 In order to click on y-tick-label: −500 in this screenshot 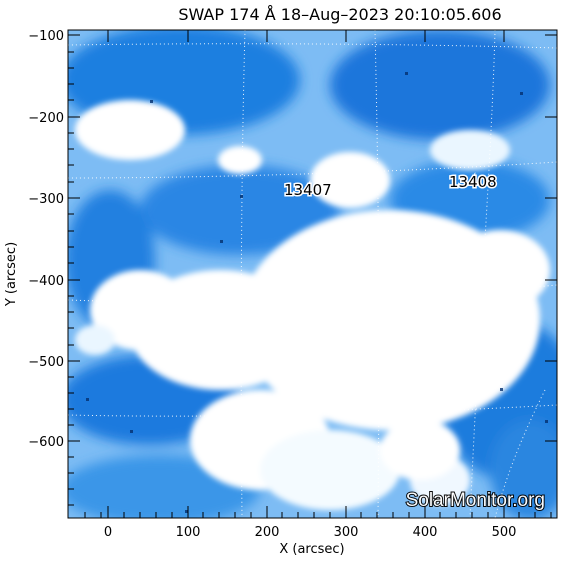, I will do `click(46, 362)`.